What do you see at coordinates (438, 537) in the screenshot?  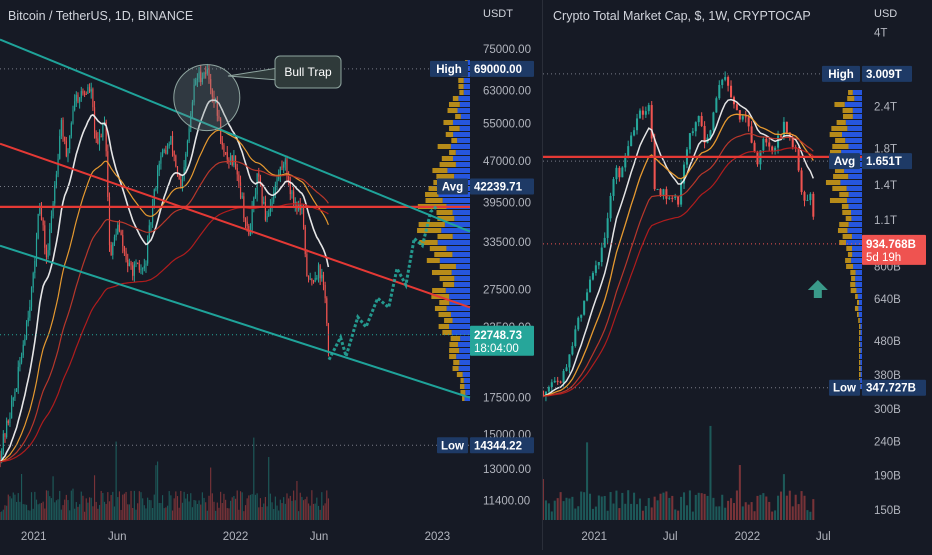 I see `x-tick-label: 2023` at bounding box center [438, 537].